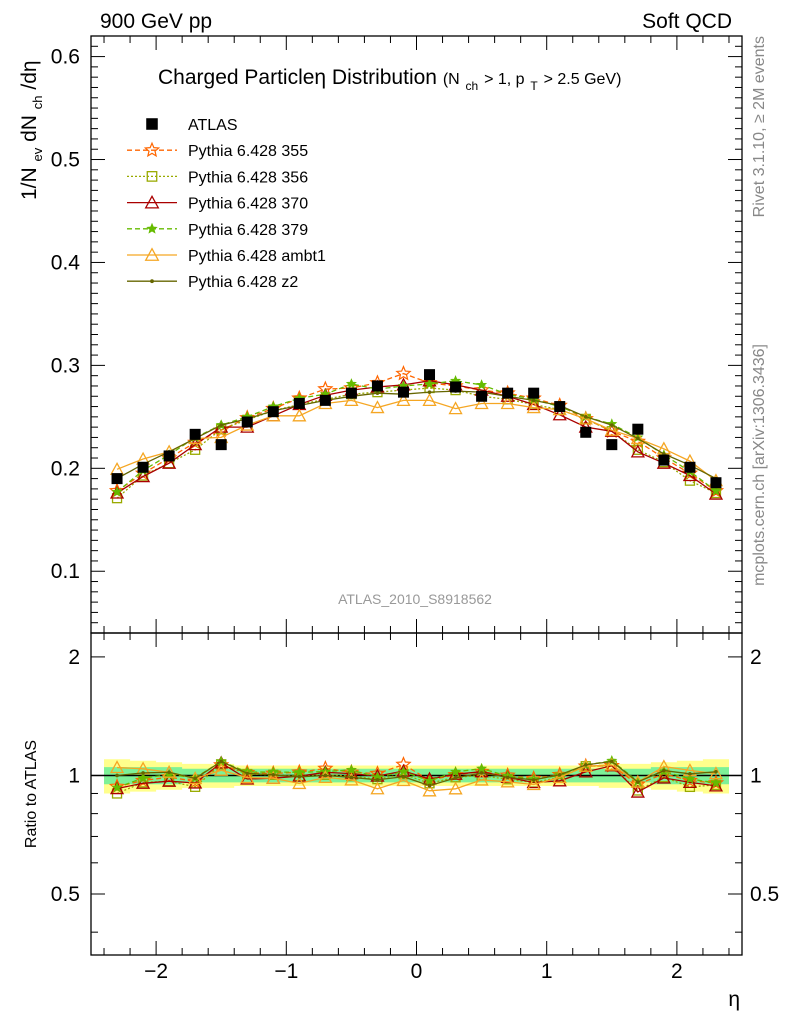  What do you see at coordinates (583, 79) in the screenshot?
I see `chart-title-cond-close: > 2.5 GeV)` at bounding box center [583, 79].